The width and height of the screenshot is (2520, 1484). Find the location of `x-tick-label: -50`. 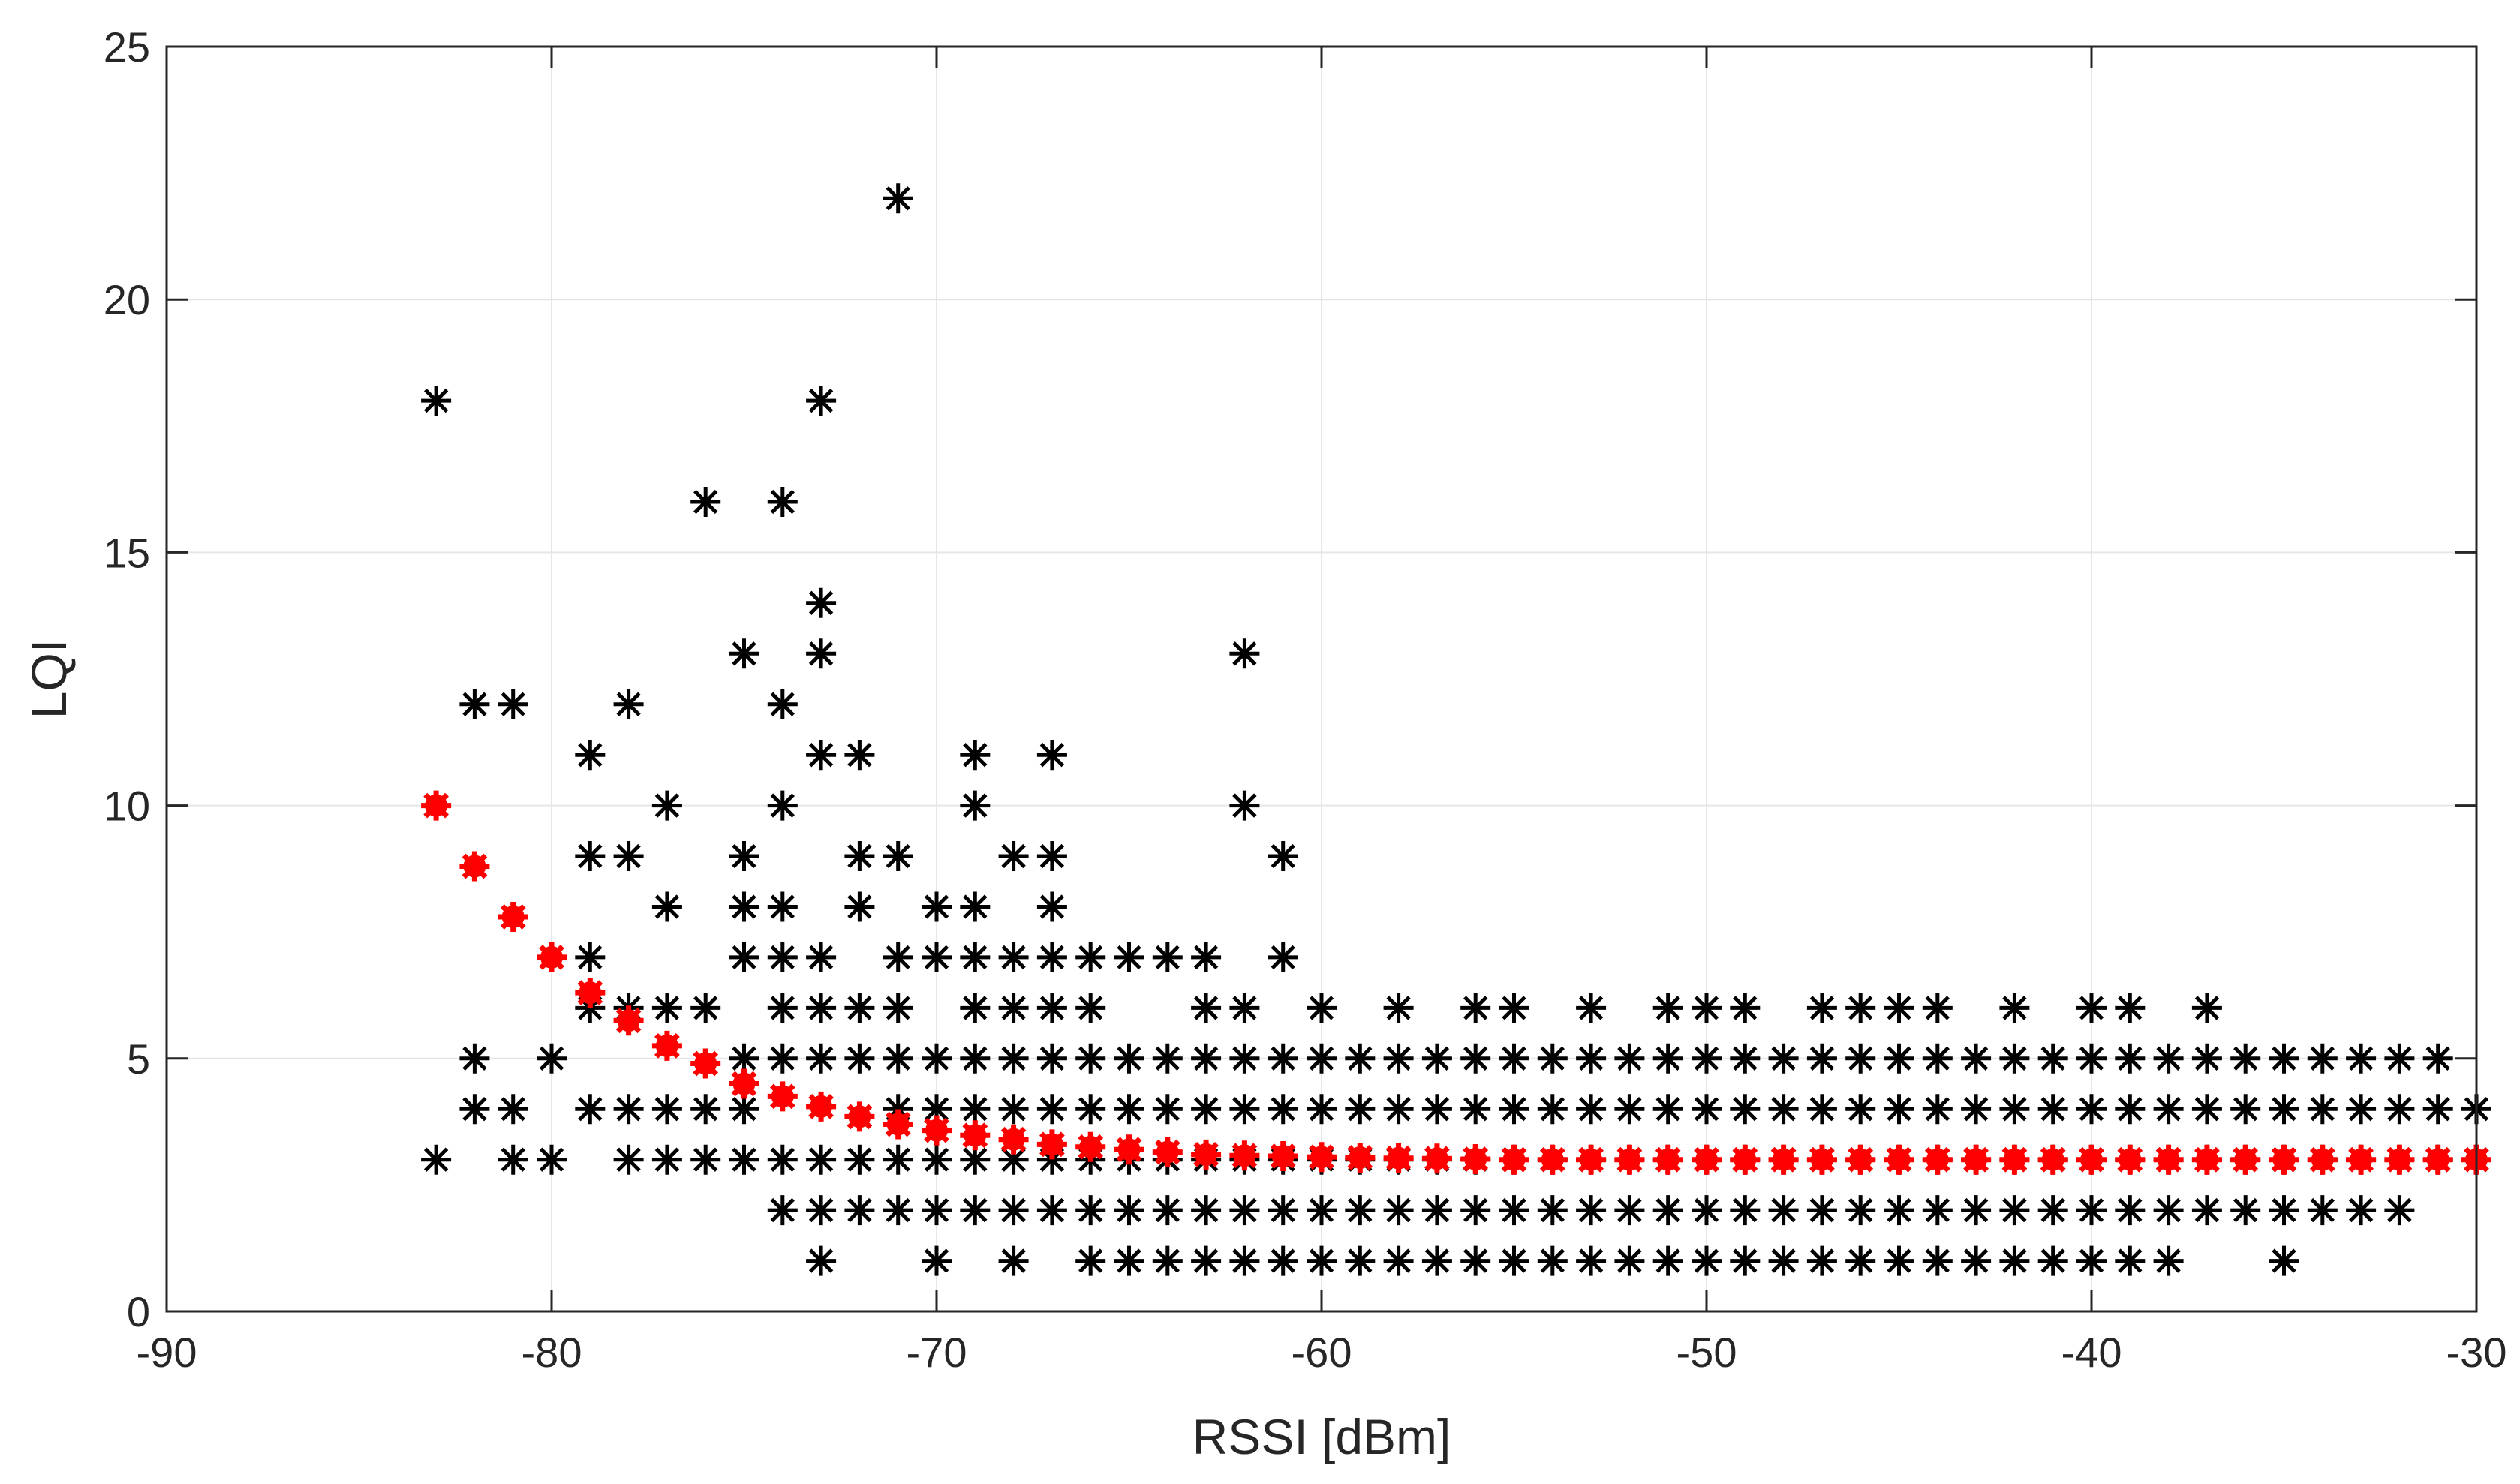

x-tick-label: -50 is located at coordinates (1706, 1352).